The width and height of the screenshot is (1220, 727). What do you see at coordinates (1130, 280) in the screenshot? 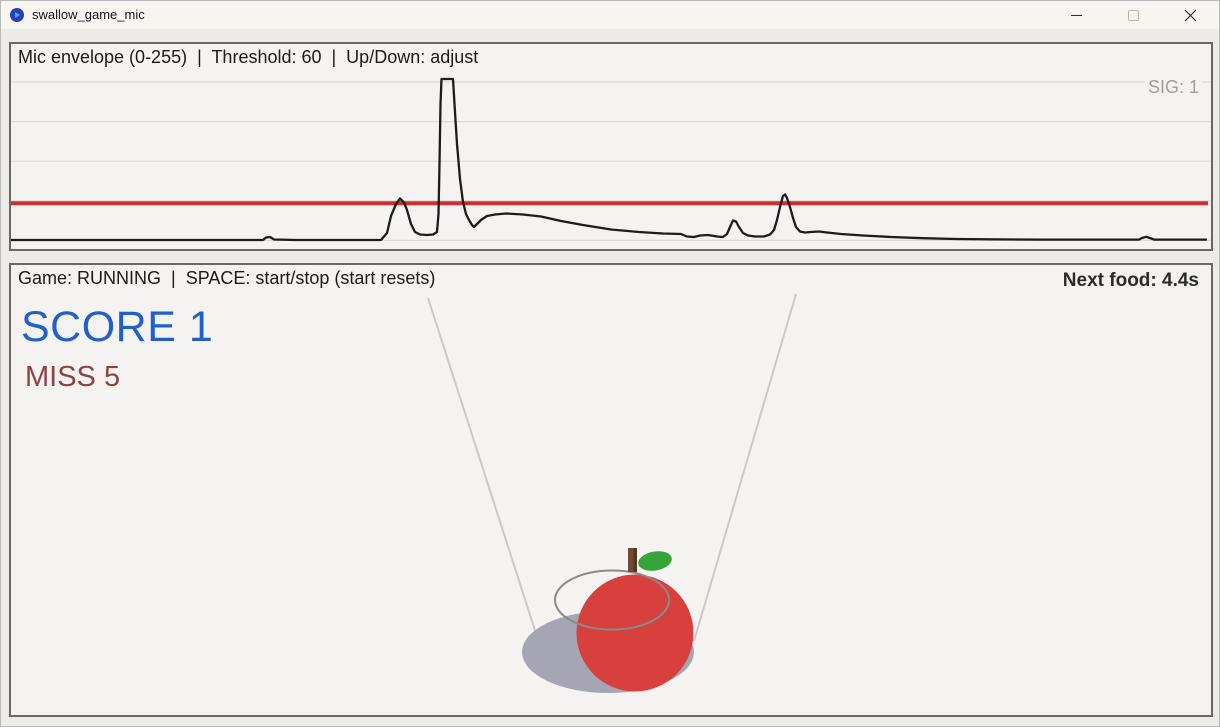
I see `next-food-timer: Next food: 4.4s` at bounding box center [1130, 280].